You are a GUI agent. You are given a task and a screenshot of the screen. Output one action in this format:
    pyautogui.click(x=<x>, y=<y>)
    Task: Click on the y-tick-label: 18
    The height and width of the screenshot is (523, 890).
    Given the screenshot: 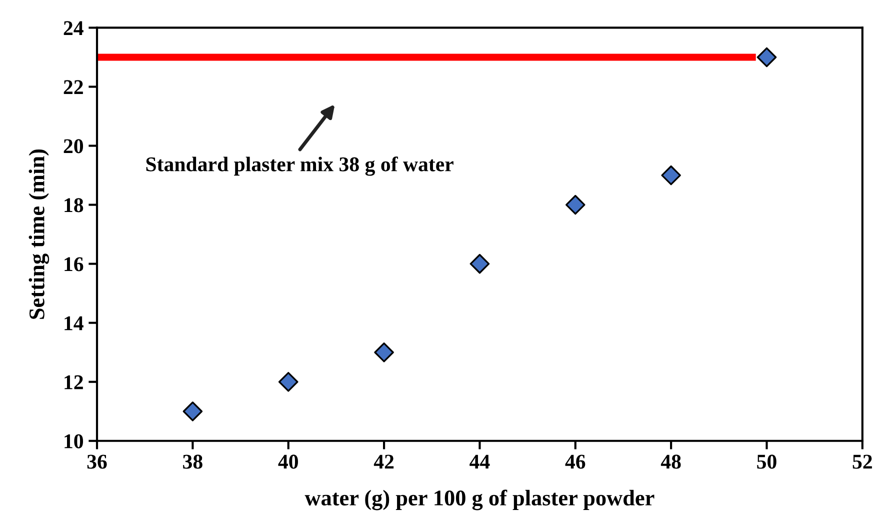 What is the action you would take?
    pyautogui.click(x=74, y=205)
    